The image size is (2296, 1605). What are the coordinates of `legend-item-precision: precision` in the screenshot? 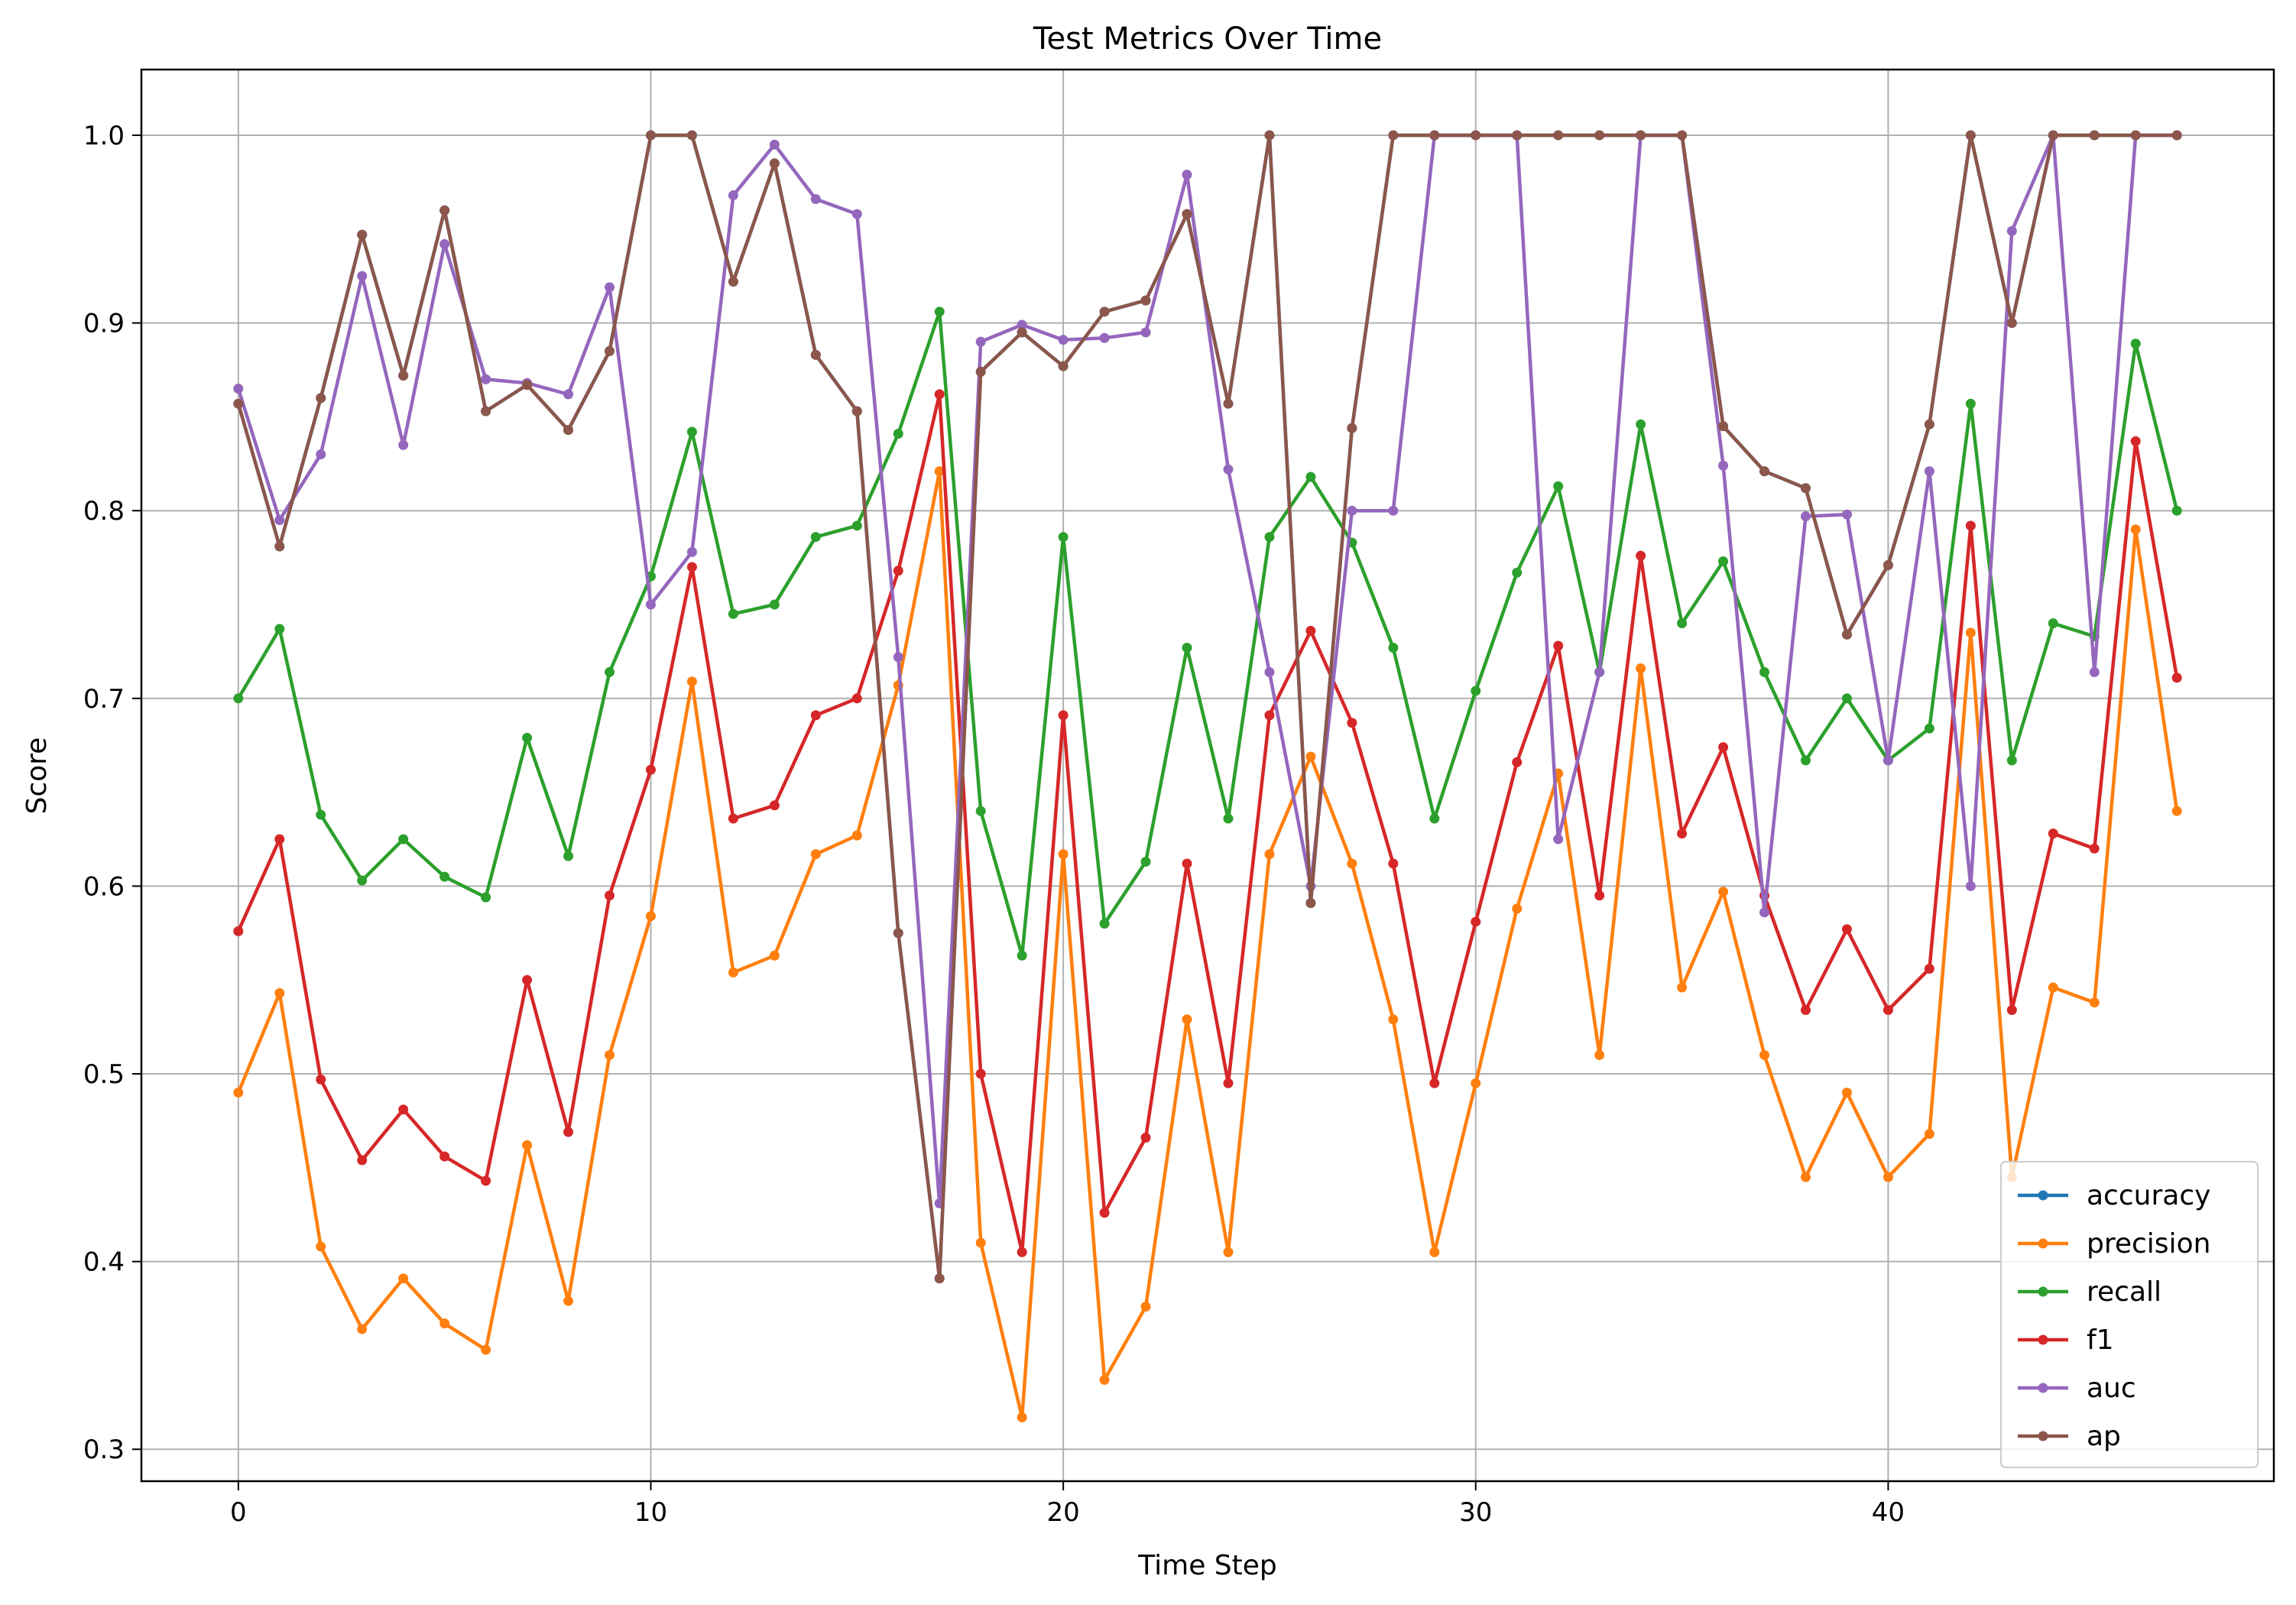 It's located at (2114, 1244).